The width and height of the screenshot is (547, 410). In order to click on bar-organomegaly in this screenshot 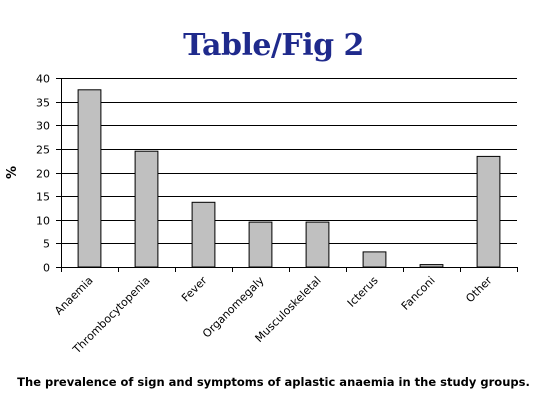, I will do `click(260, 244)`.